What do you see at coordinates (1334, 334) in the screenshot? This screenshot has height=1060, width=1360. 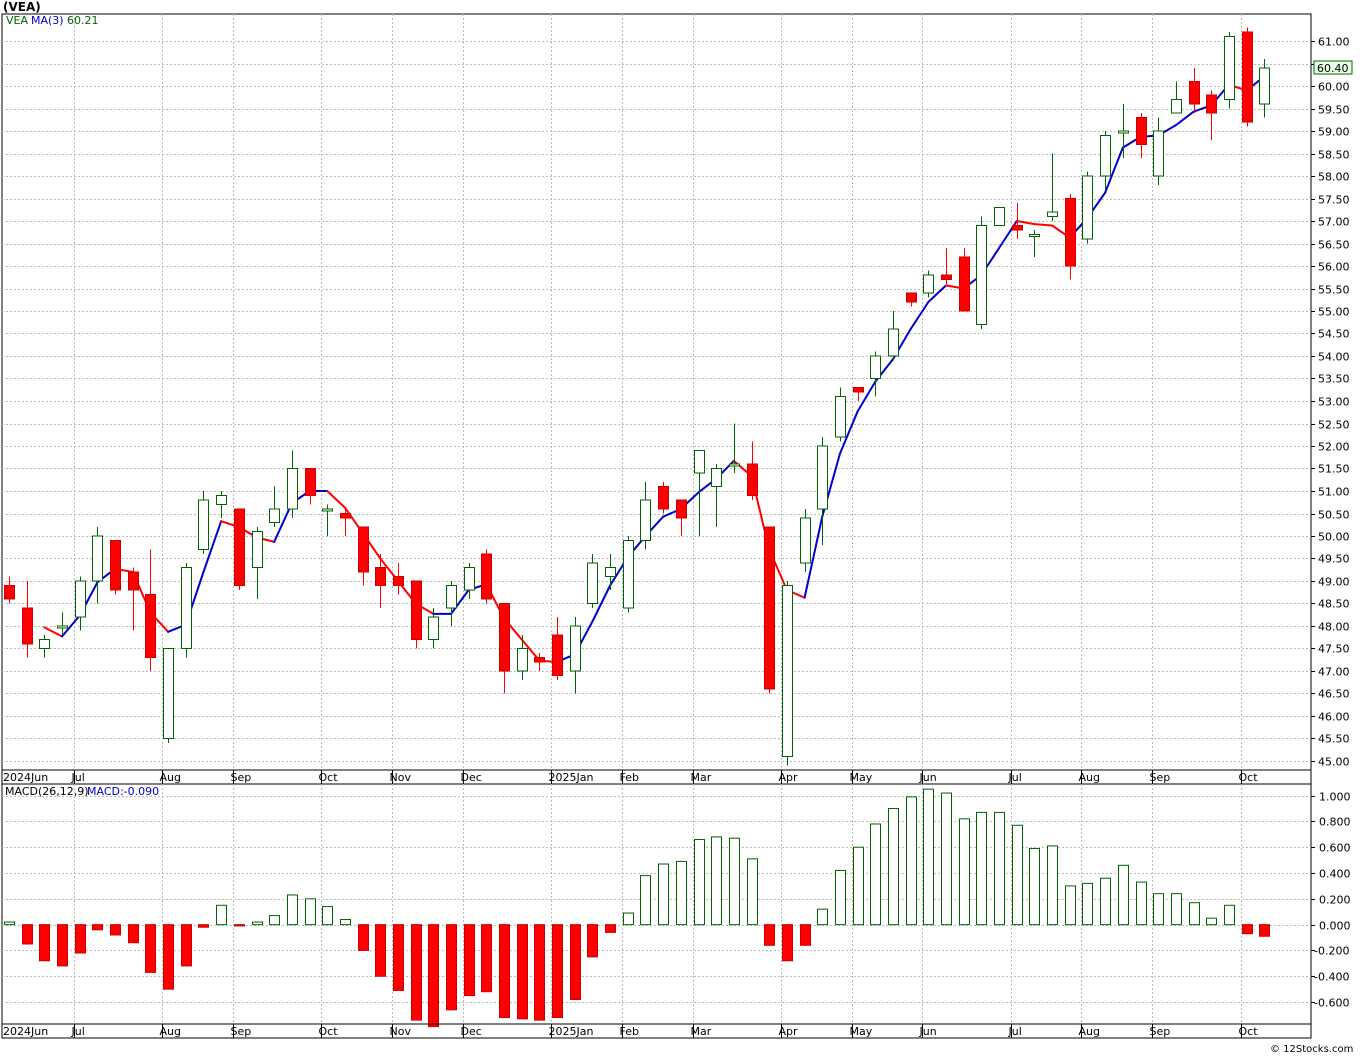 I see `price-y-tick-label: 54.50` at bounding box center [1334, 334].